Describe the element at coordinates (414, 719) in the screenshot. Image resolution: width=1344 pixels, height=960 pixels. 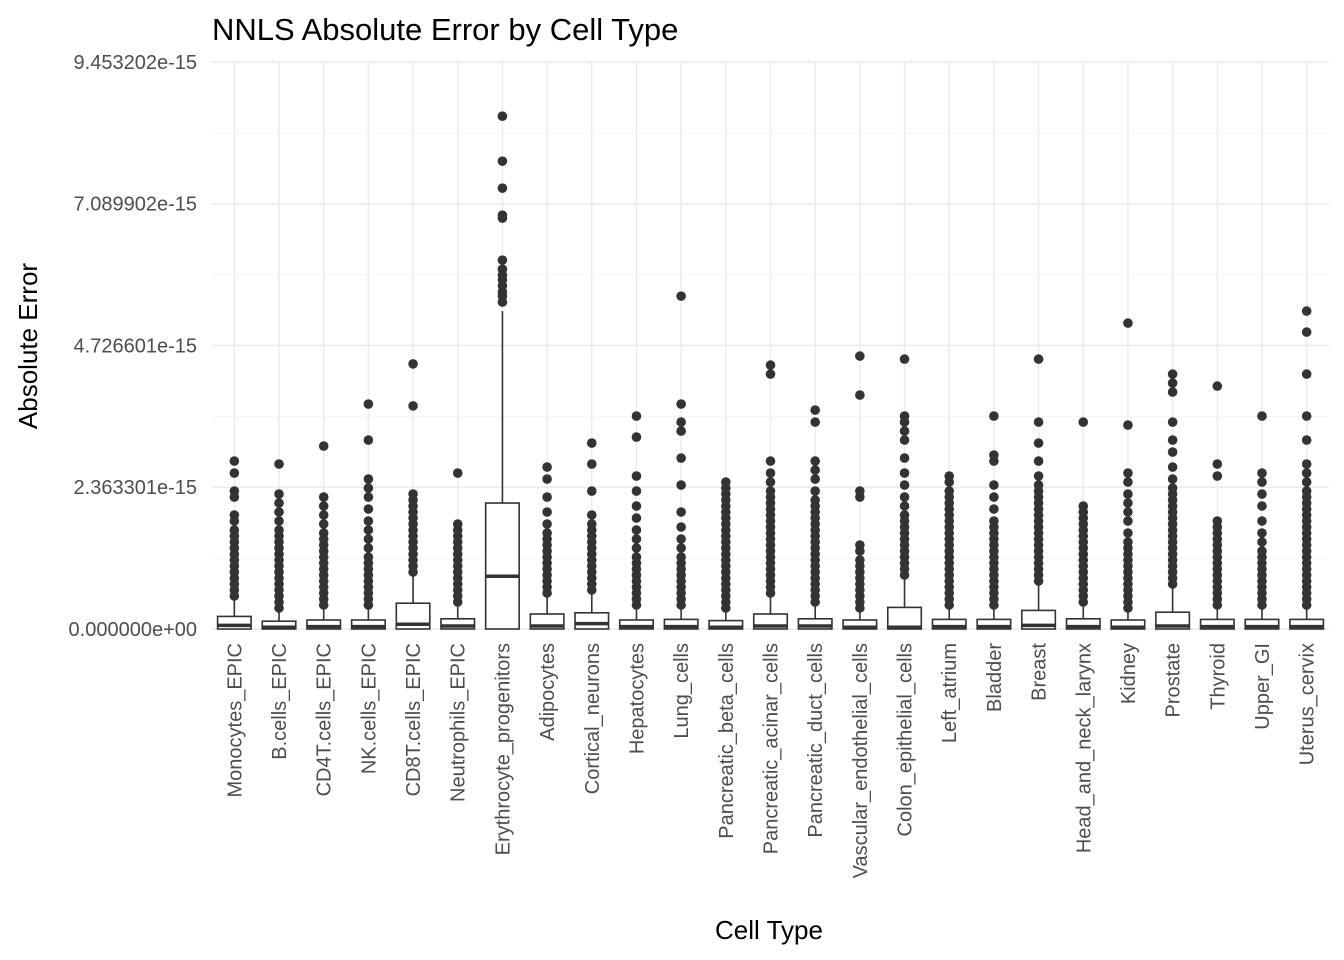
I see `x-tick-label: CD8T.cells_EPIC` at that location.